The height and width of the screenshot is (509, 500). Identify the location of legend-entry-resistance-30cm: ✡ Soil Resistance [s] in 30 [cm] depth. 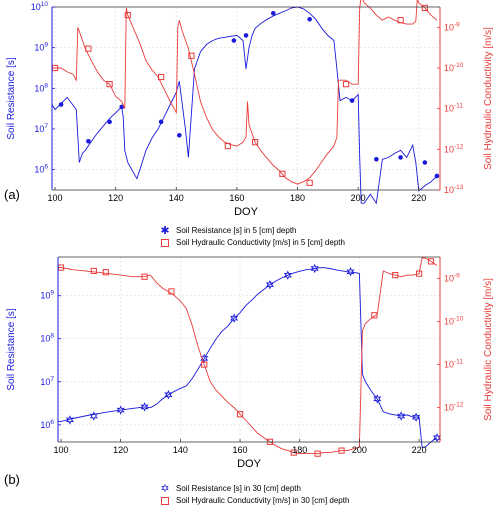
(254, 489).